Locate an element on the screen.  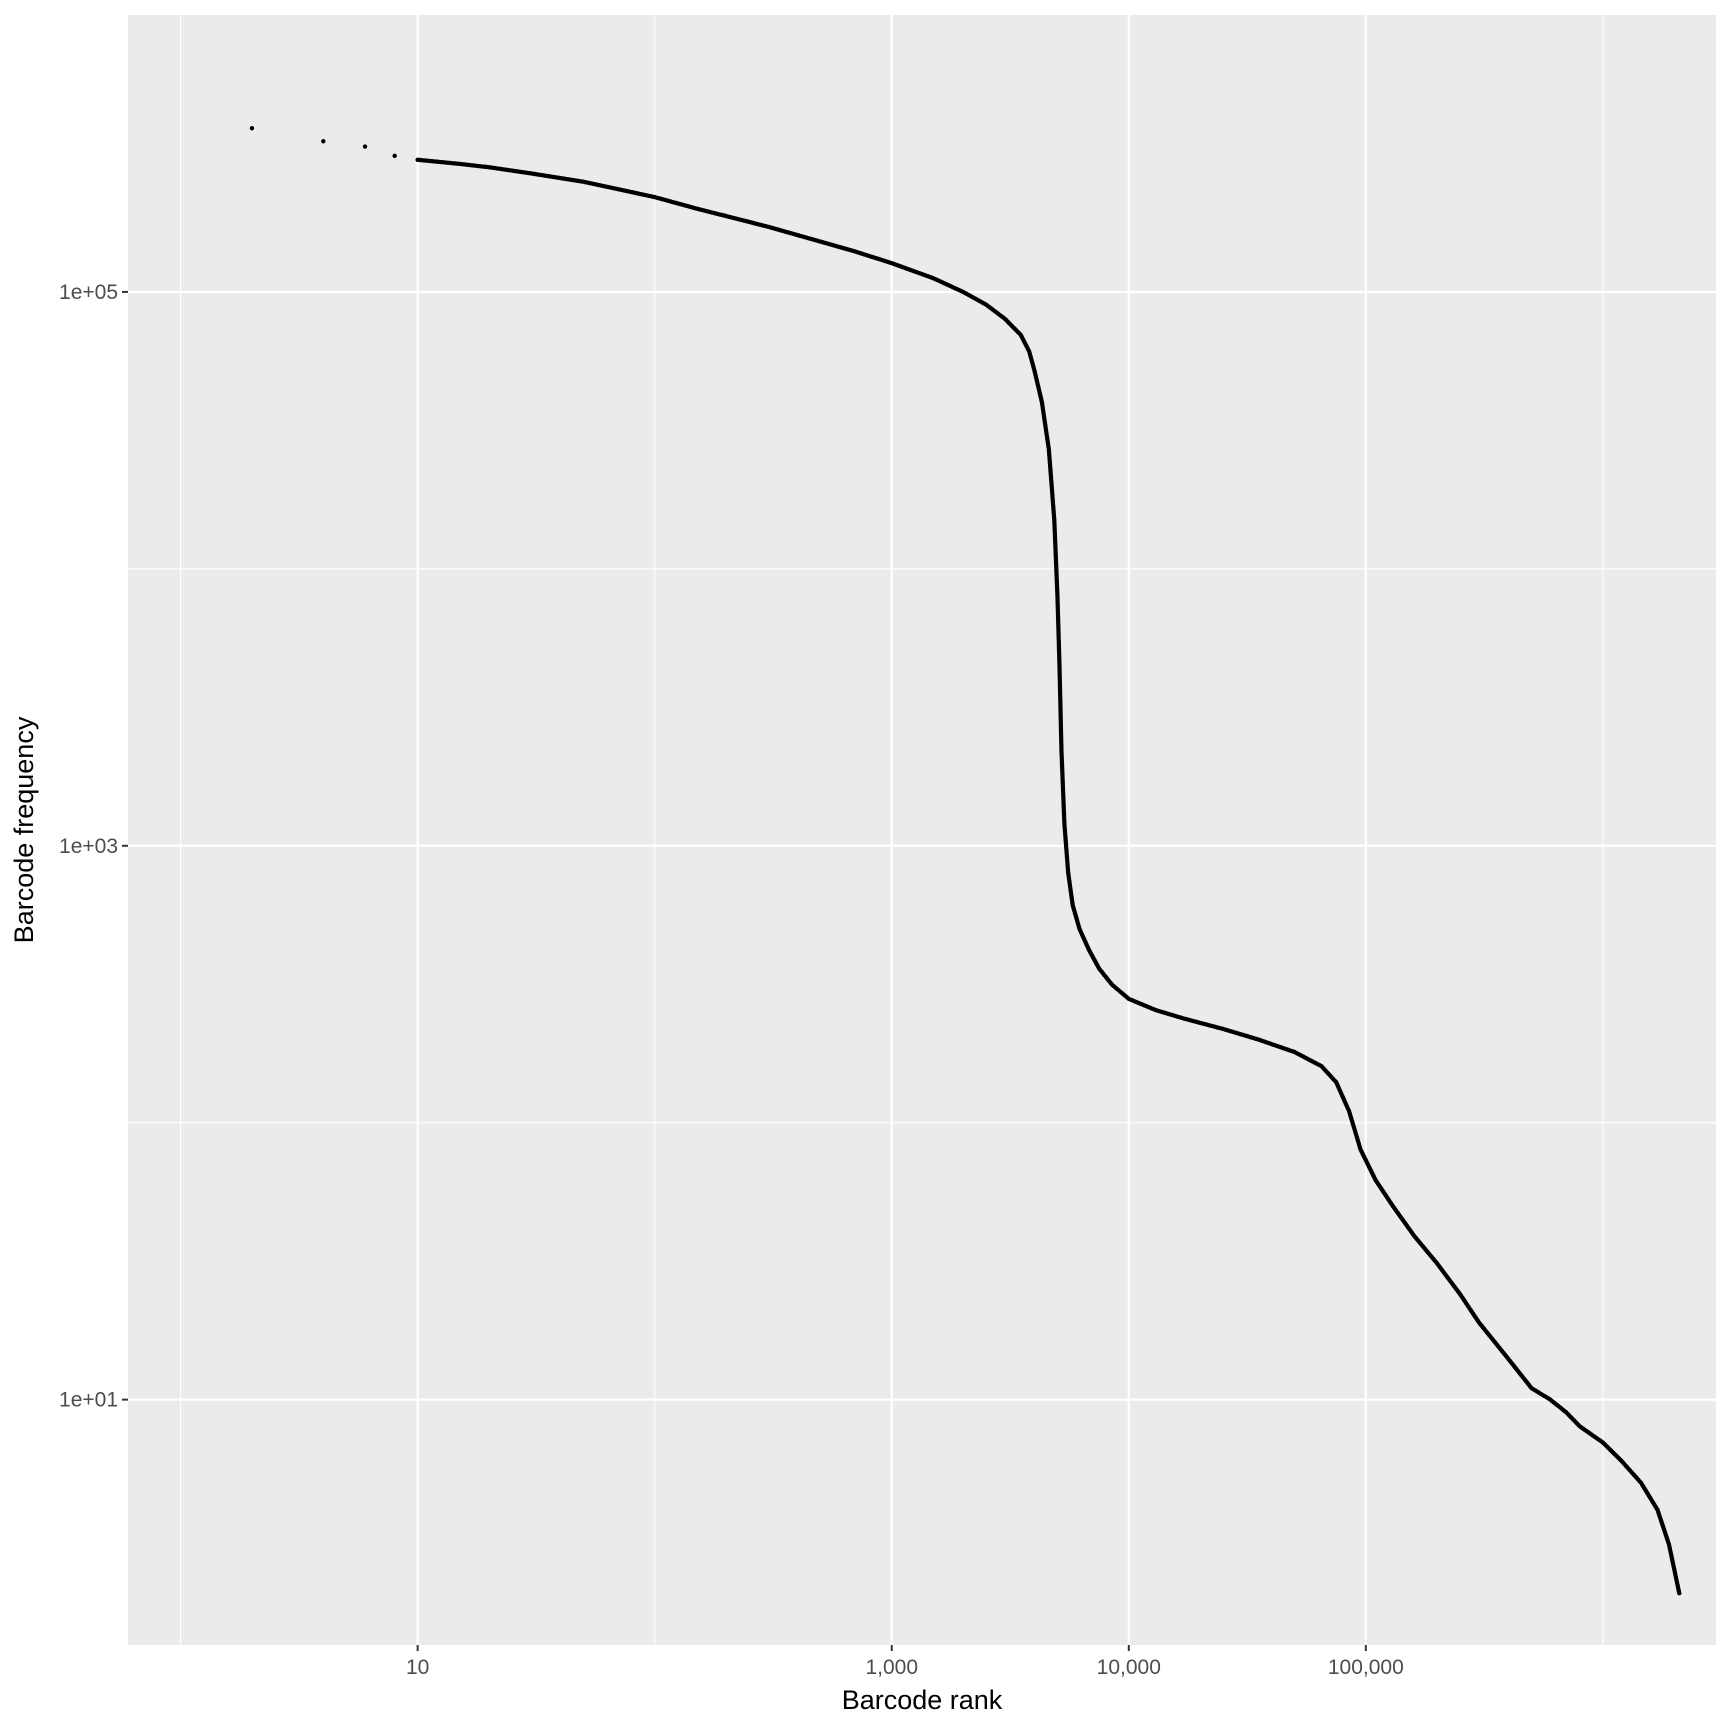
x-axis: 10 1,000 10,000 100,000 is located at coordinates (905, 1662).